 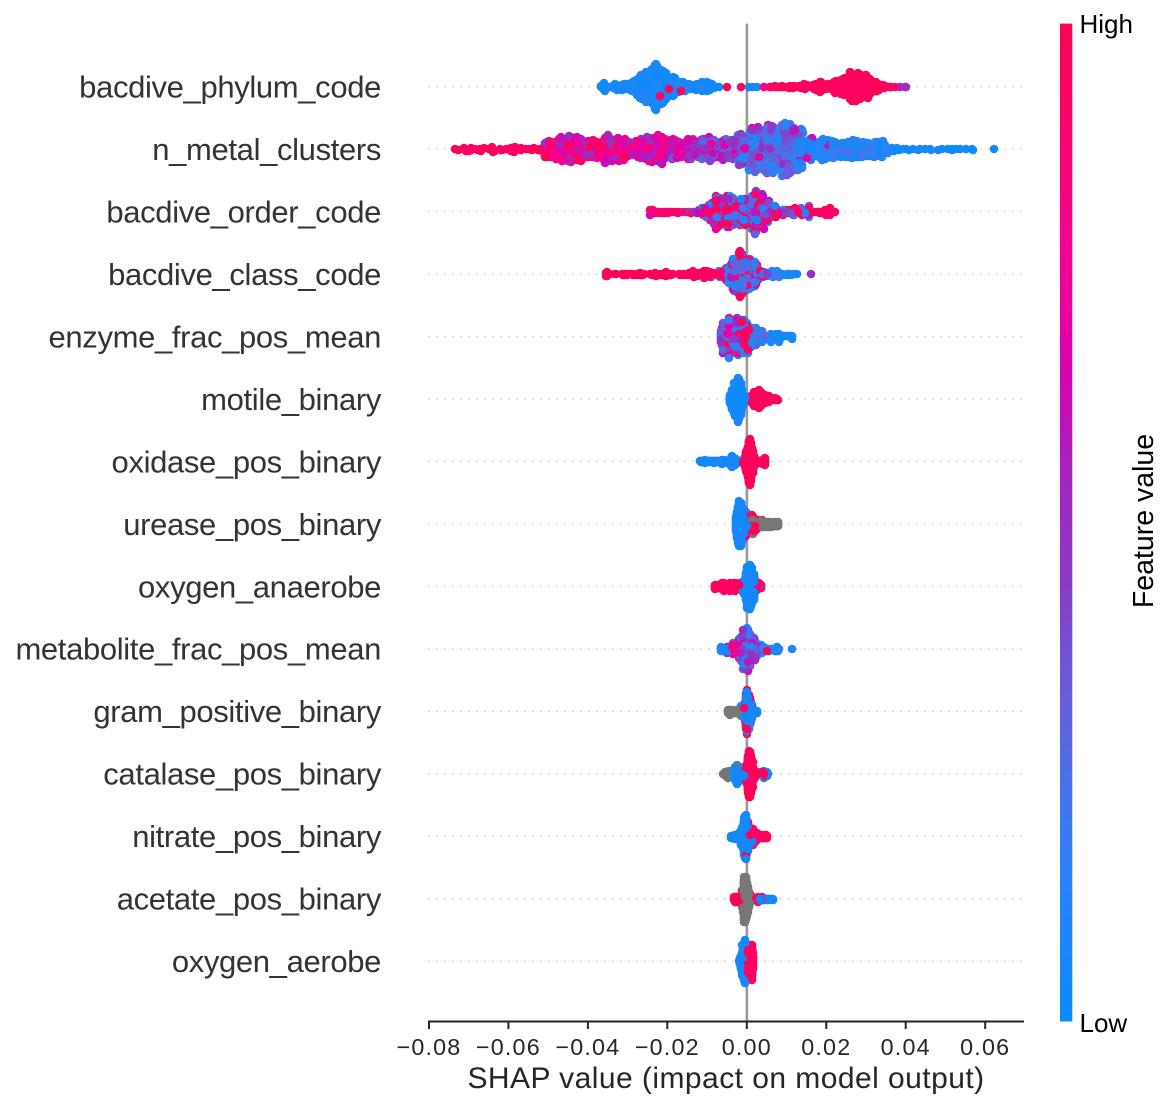 What do you see at coordinates (906, 1047) in the screenshot?
I see `svg-text: 0.04` at bounding box center [906, 1047].